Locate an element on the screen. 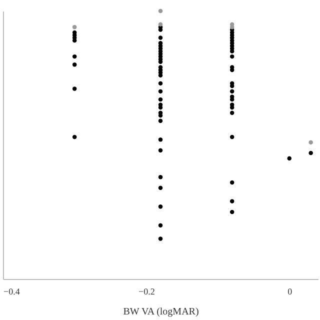 This screenshot has height=320, width=320. x-axis-title: BW VA (logMAR) is located at coordinates (161, 312).